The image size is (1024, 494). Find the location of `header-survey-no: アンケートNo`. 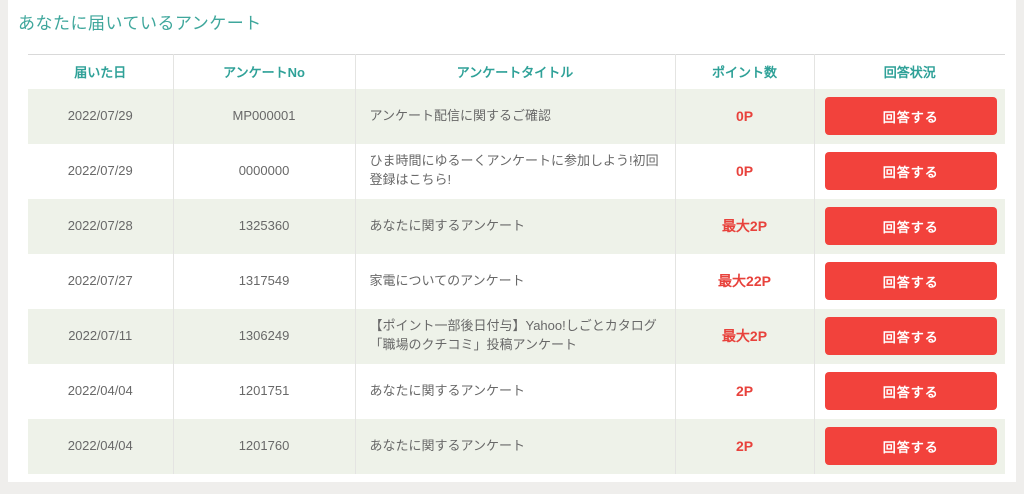

header-survey-no: アンケートNo is located at coordinates (263, 71).